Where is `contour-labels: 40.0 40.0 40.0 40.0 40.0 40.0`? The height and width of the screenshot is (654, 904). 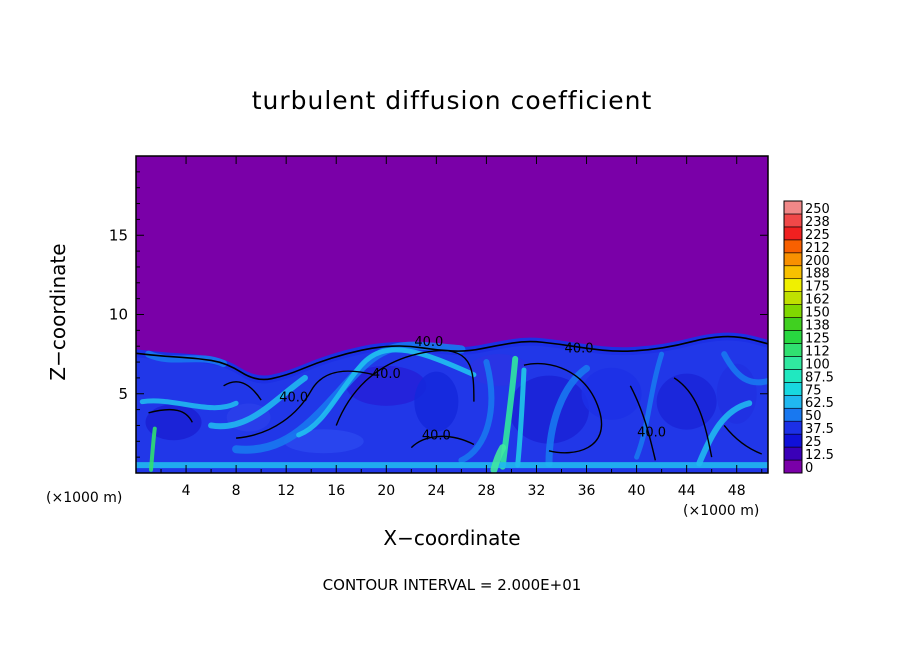
contour-labels: 40.0 40.0 40.0 40.0 40.0 40.0 is located at coordinates (472, 389).